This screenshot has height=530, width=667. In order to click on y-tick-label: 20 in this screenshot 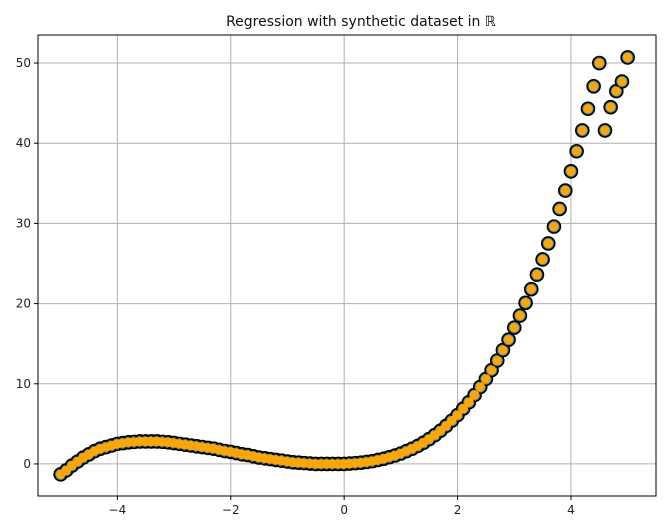, I will do `click(23, 304)`.